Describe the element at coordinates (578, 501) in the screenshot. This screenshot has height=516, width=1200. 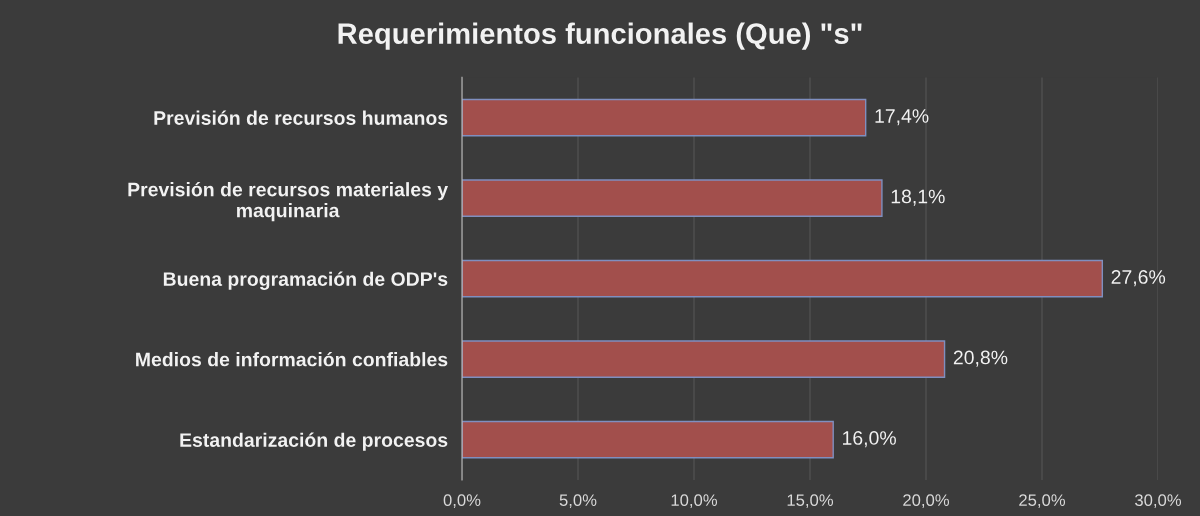
I see `x-tick-label: 5,0%` at that location.